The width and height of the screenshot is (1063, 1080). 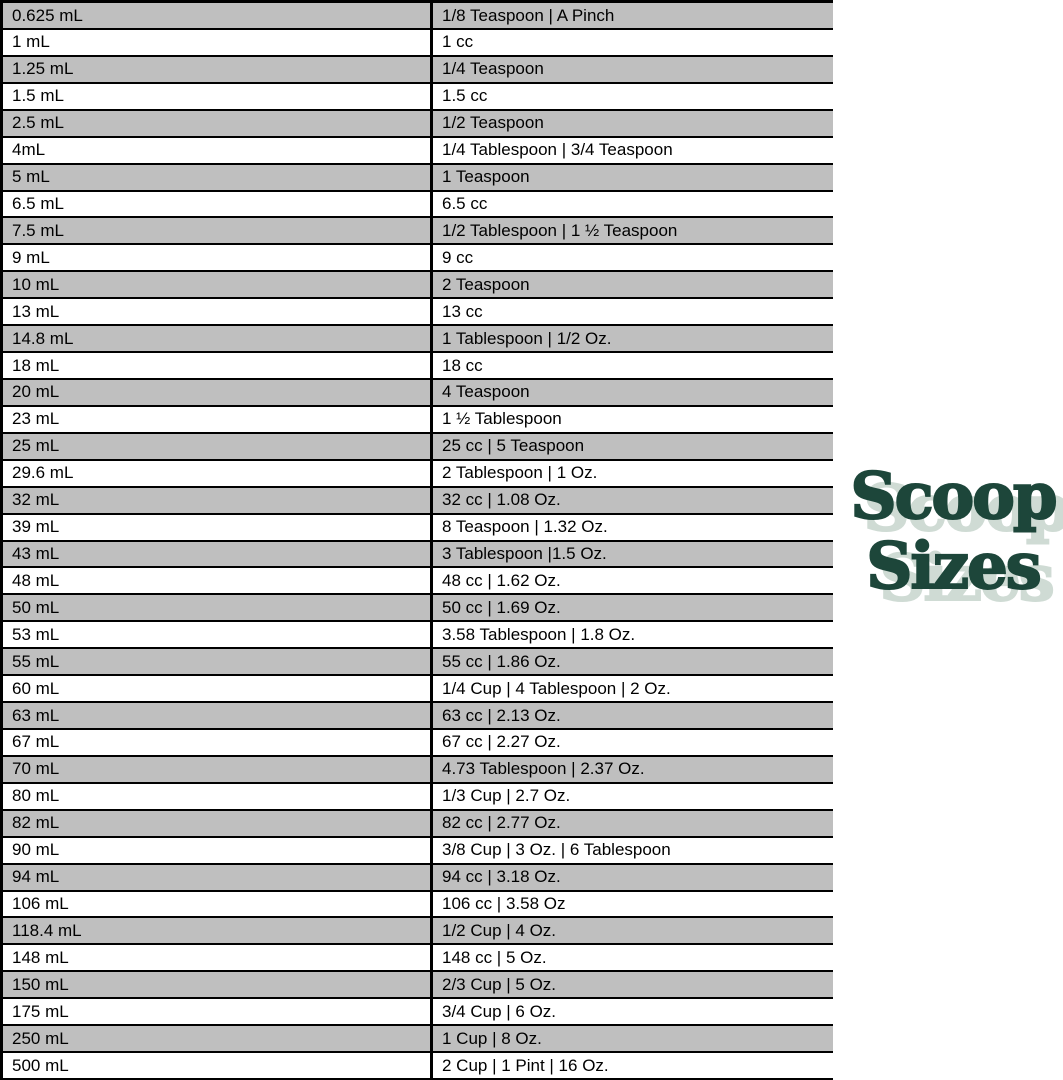 I want to click on equivalent-cell: 1/2 Teaspoon, so click(x=632, y=123).